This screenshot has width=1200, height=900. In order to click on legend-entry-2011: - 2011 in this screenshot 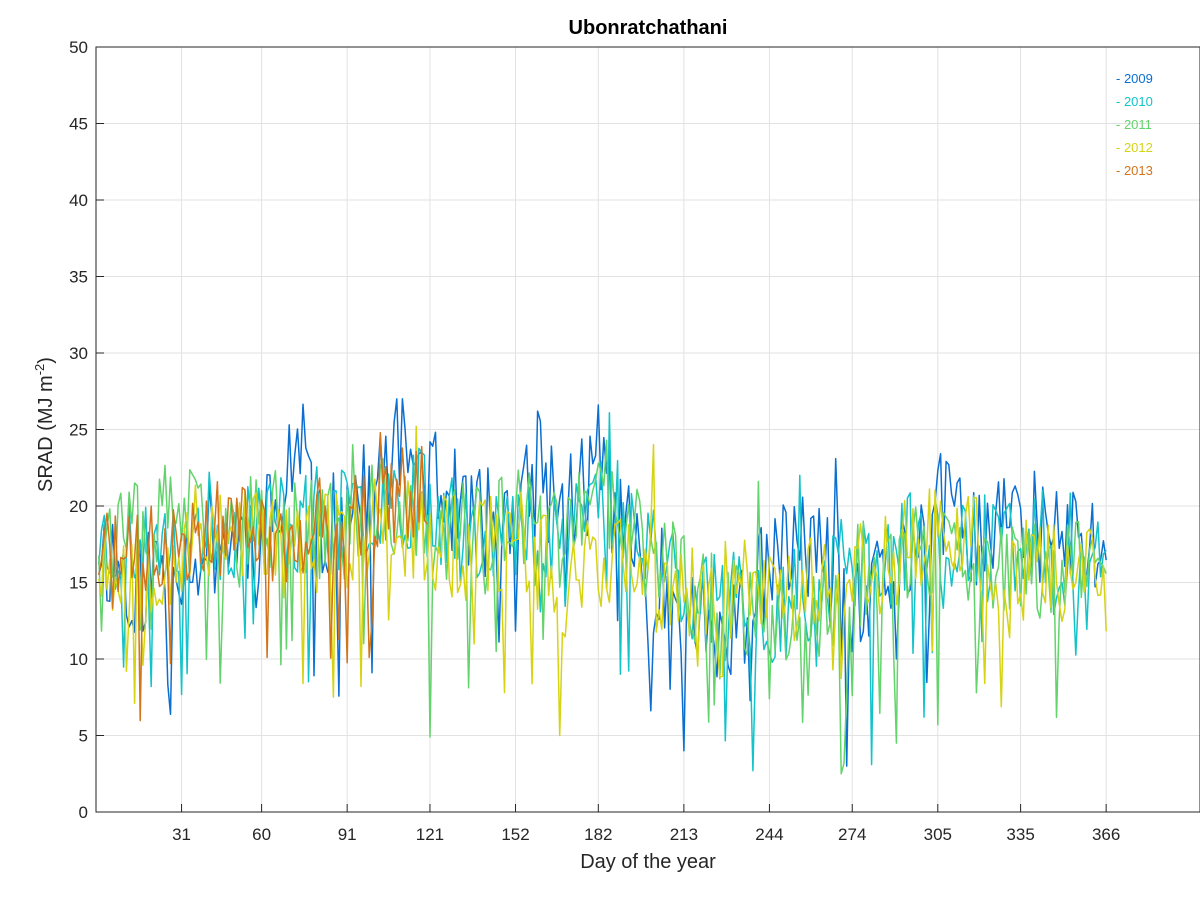, I will do `click(1134, 124)`.